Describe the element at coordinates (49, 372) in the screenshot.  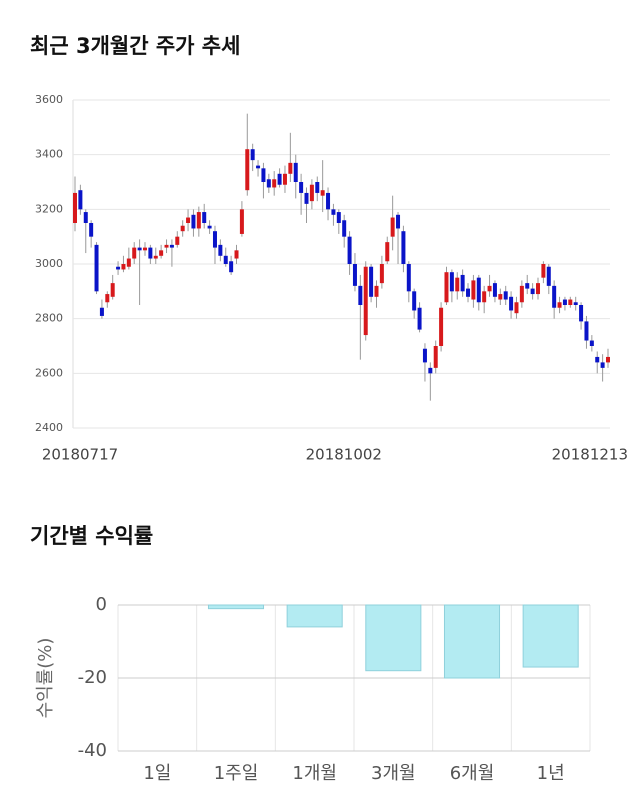
I see `y-tick-label: 2600` at that location.